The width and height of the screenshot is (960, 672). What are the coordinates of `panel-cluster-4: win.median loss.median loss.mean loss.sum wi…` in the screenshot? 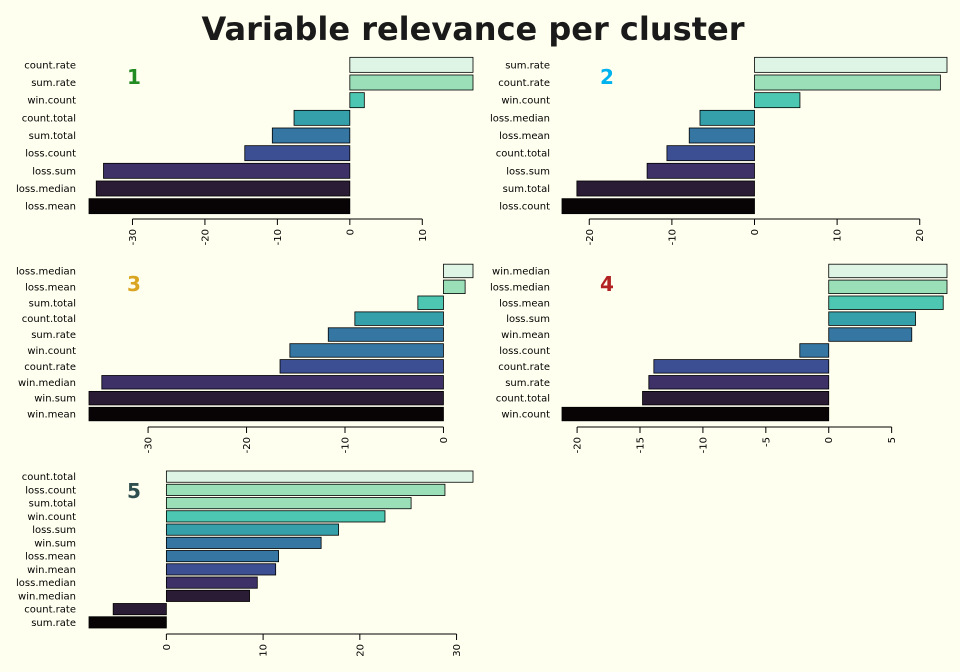 It's located at (719, 358).